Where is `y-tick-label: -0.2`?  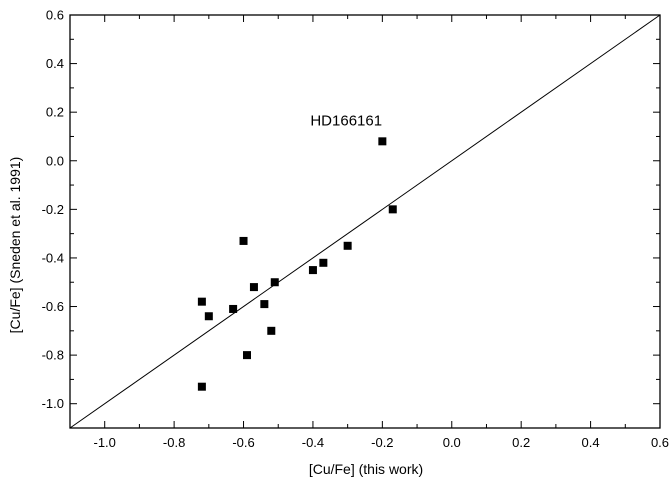
y-tick-label: -0.2 is located at coordinates (53, 209).